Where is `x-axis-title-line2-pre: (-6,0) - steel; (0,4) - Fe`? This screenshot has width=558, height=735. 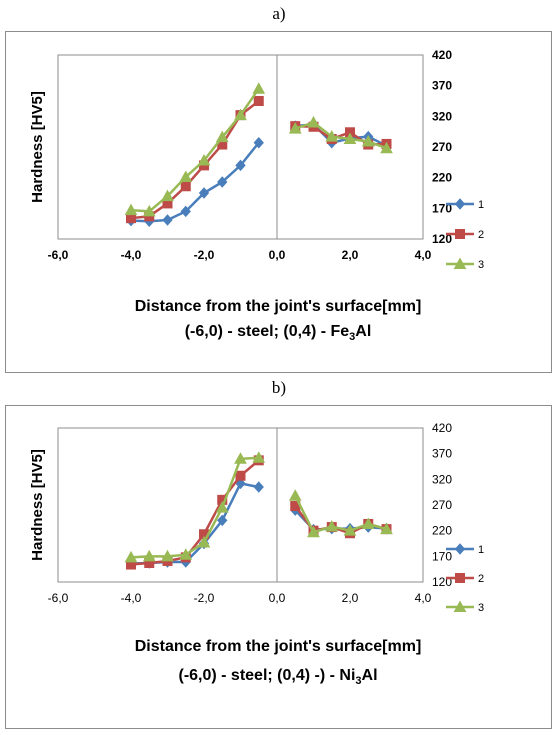
x-axis-title-line2-pre: (-6,0) - steel; (0,4) - Fe is located at coordinates (267, 331).